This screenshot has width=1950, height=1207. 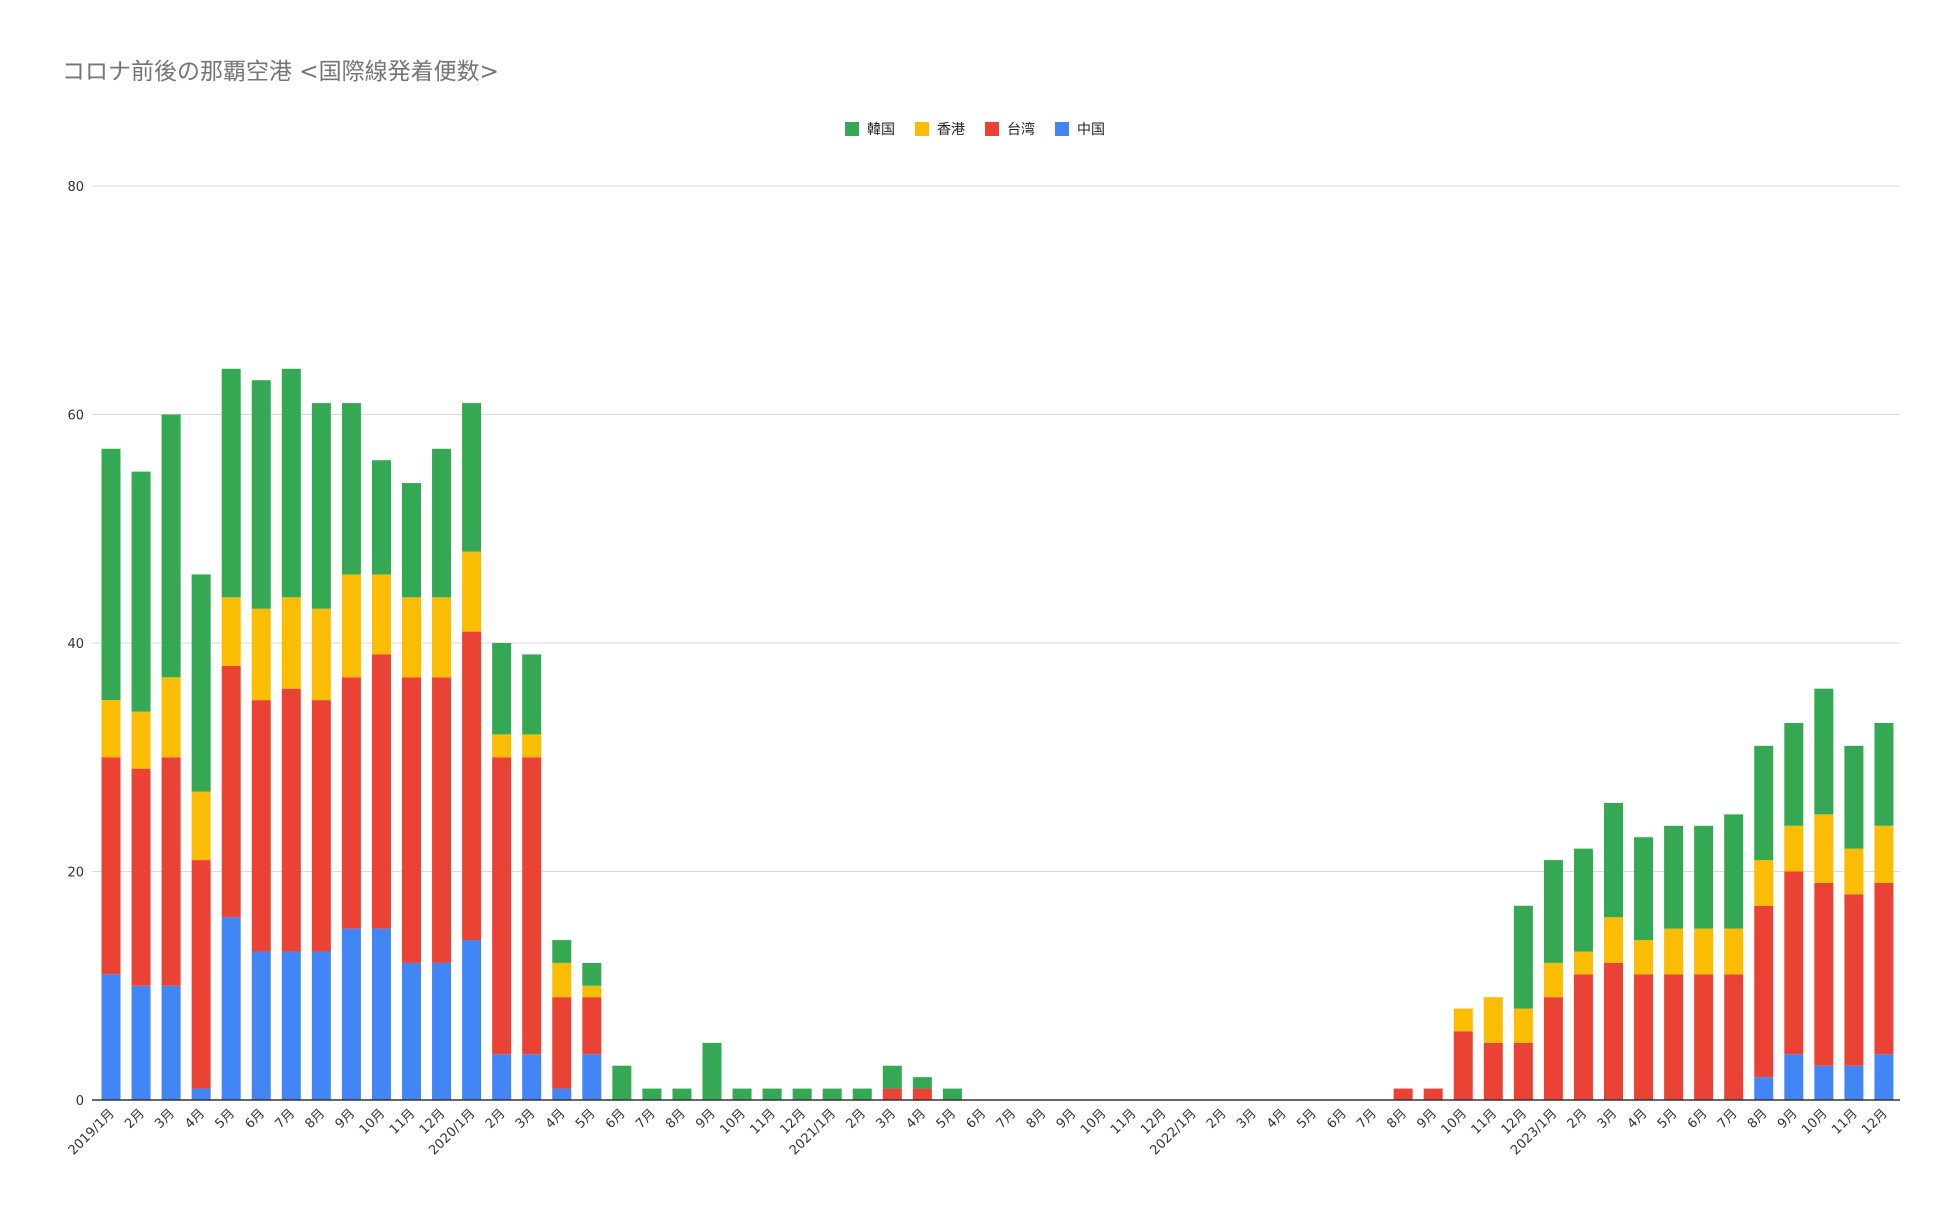 I want to click on chart-legend: 韓国 香港 台湾 中国, so click(x=975, y=129).